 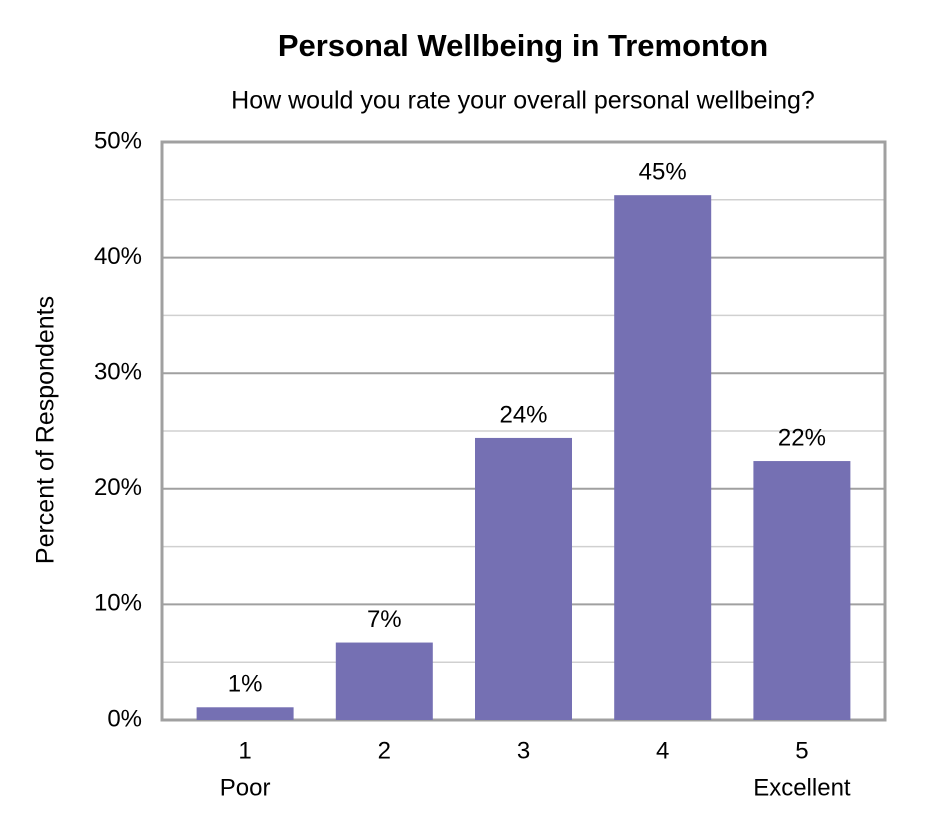 I want to click on x-tick-label: 3, so click(x=523, y=750).